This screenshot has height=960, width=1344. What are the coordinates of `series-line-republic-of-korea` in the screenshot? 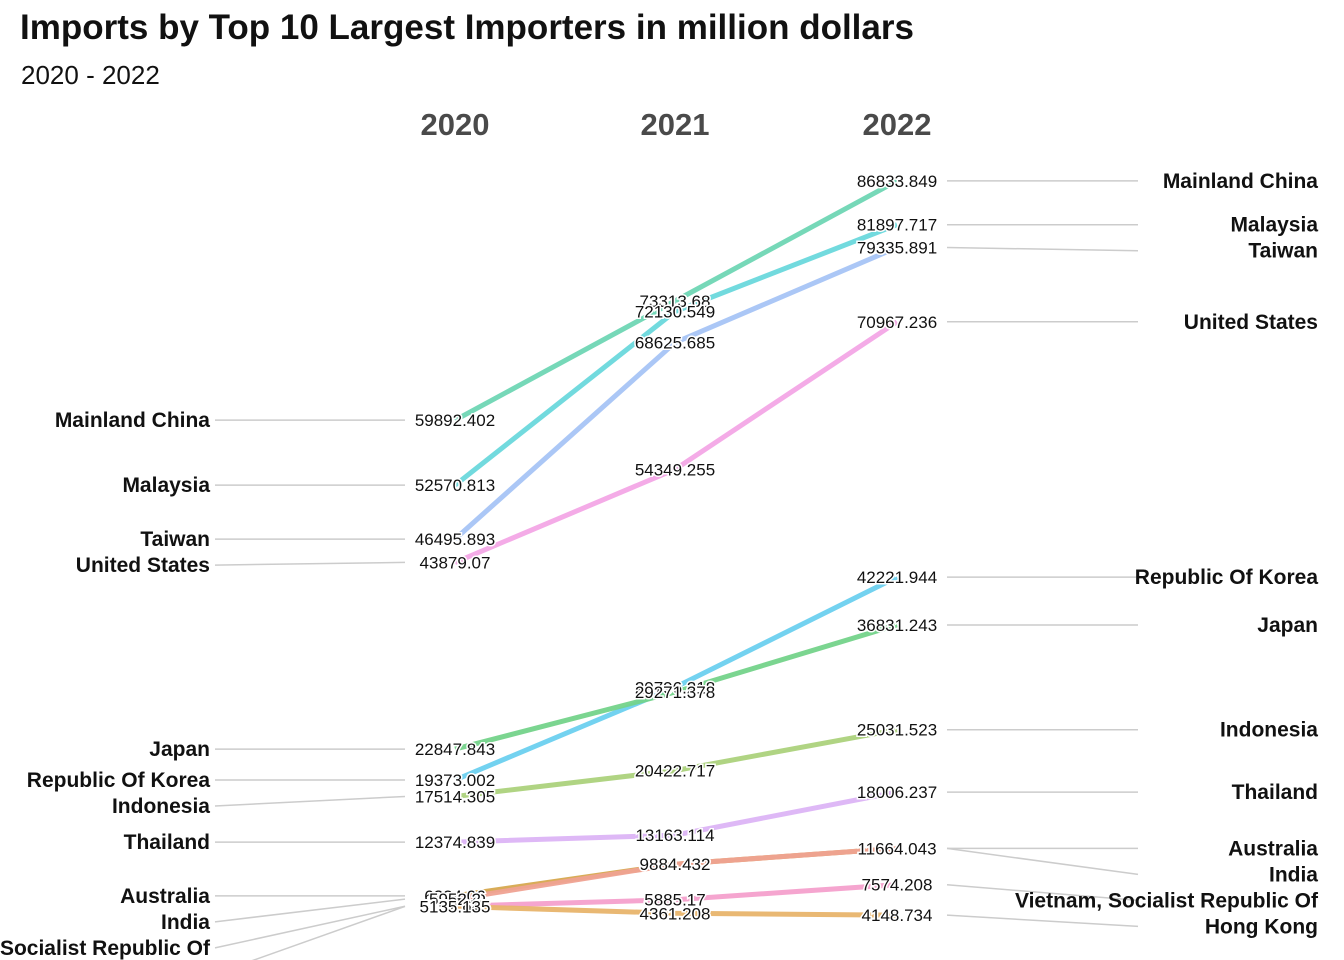 It's located at (676, 678).